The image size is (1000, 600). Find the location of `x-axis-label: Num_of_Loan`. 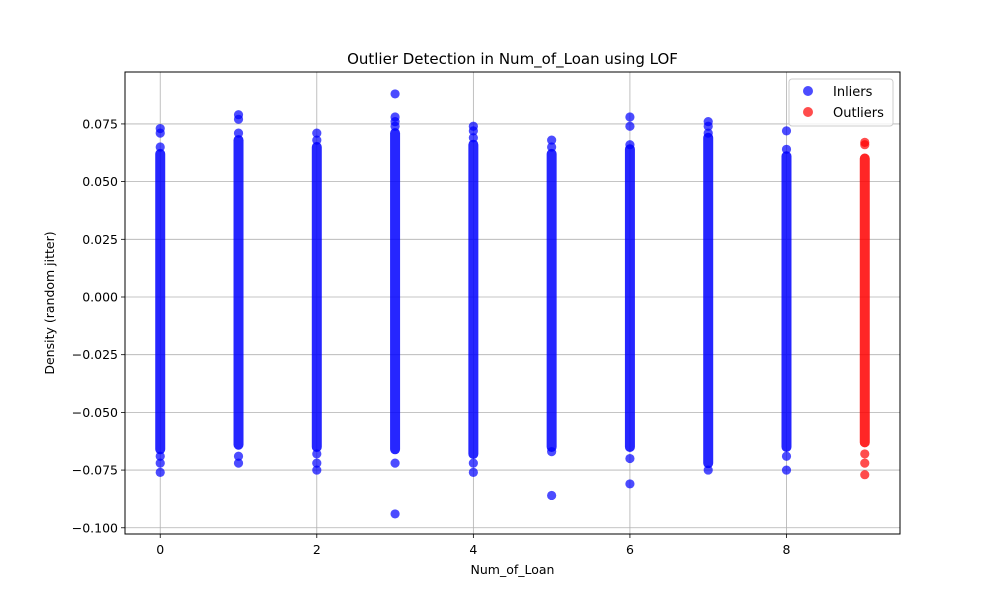

x-axis-label: Num_of_Loan is located at coordinates (513, 569).